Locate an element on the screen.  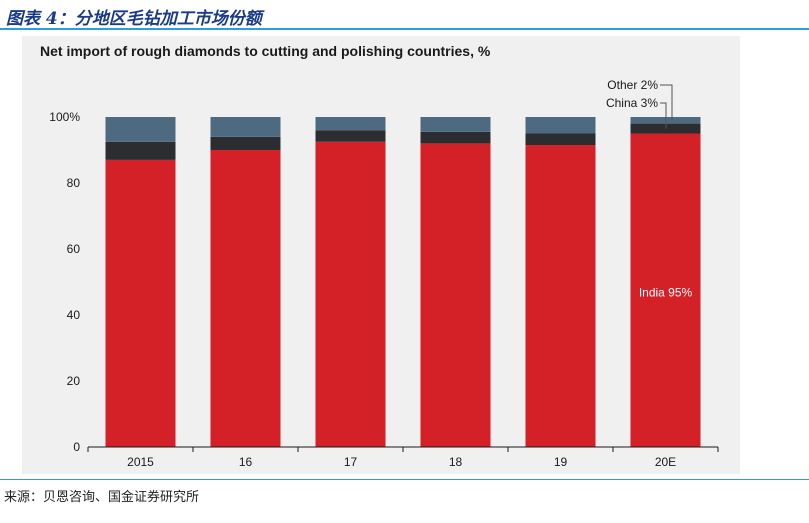
y-tick-label: 100% is located at coordinates (64, 117).